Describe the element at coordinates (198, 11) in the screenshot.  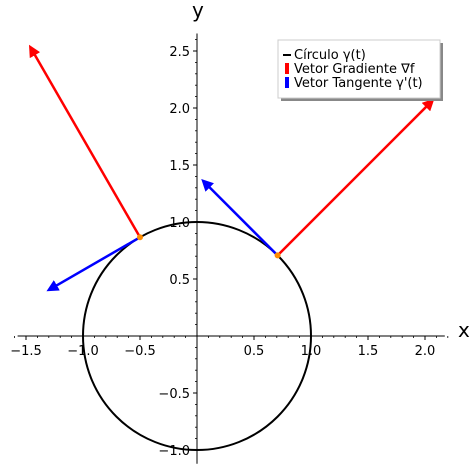
I see `y-axis-label: y` at that location.